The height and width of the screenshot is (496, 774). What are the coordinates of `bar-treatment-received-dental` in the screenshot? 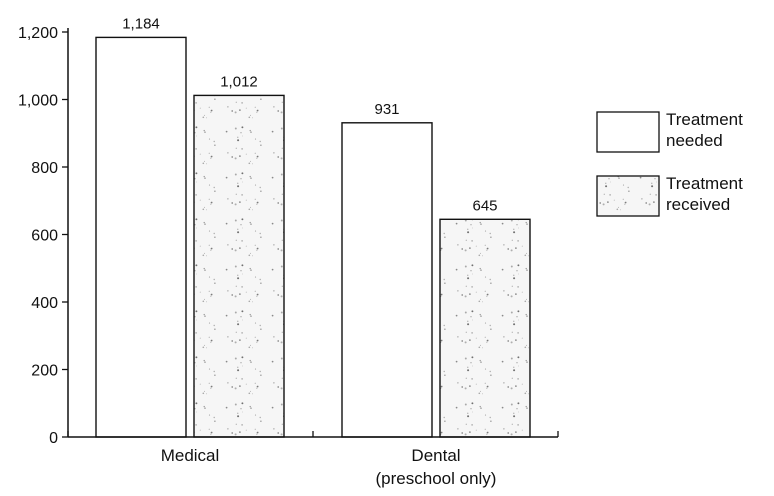 It's located at (485, 328).